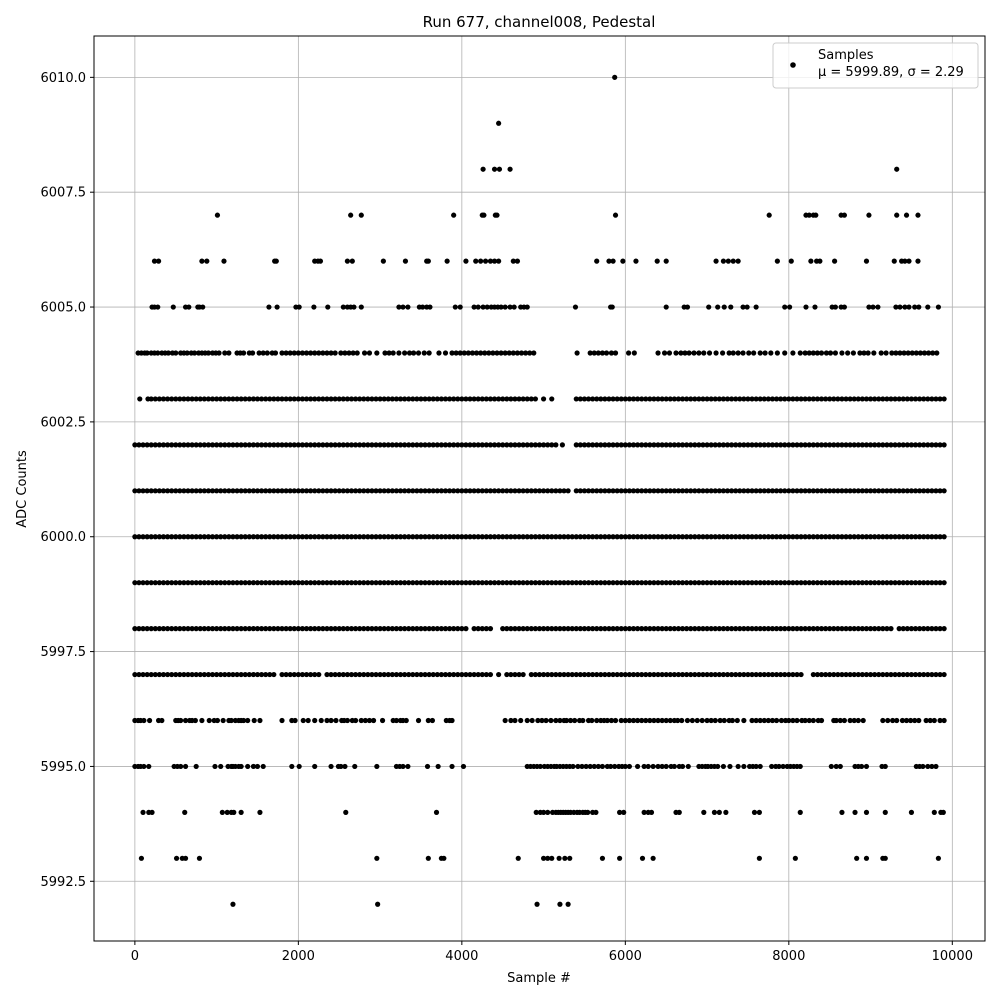 The width and height of the screenshot is (1000, 1004). I want to click on y-tick-label: 6005.0, so click(64, 308).